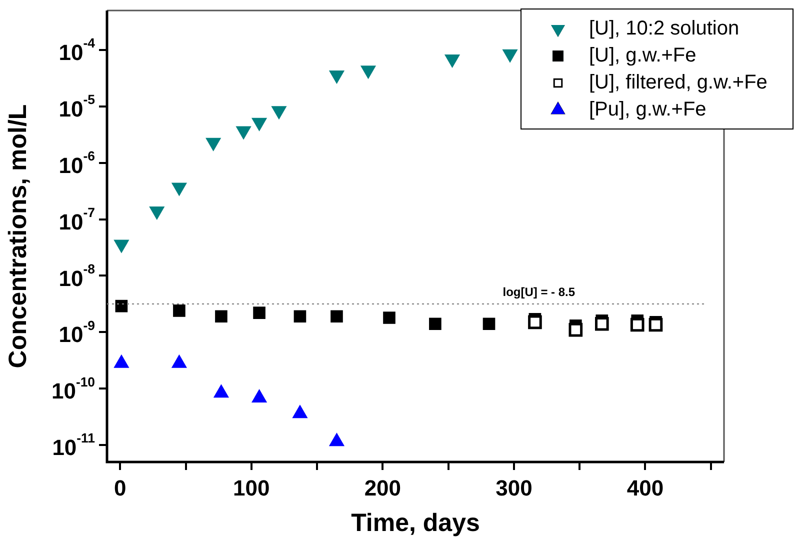 This screenshot has height=543, width=794. Describe the element at coordinates (415, 522) in the screenshot. I see `x-axis-title: Time, days` at that location.